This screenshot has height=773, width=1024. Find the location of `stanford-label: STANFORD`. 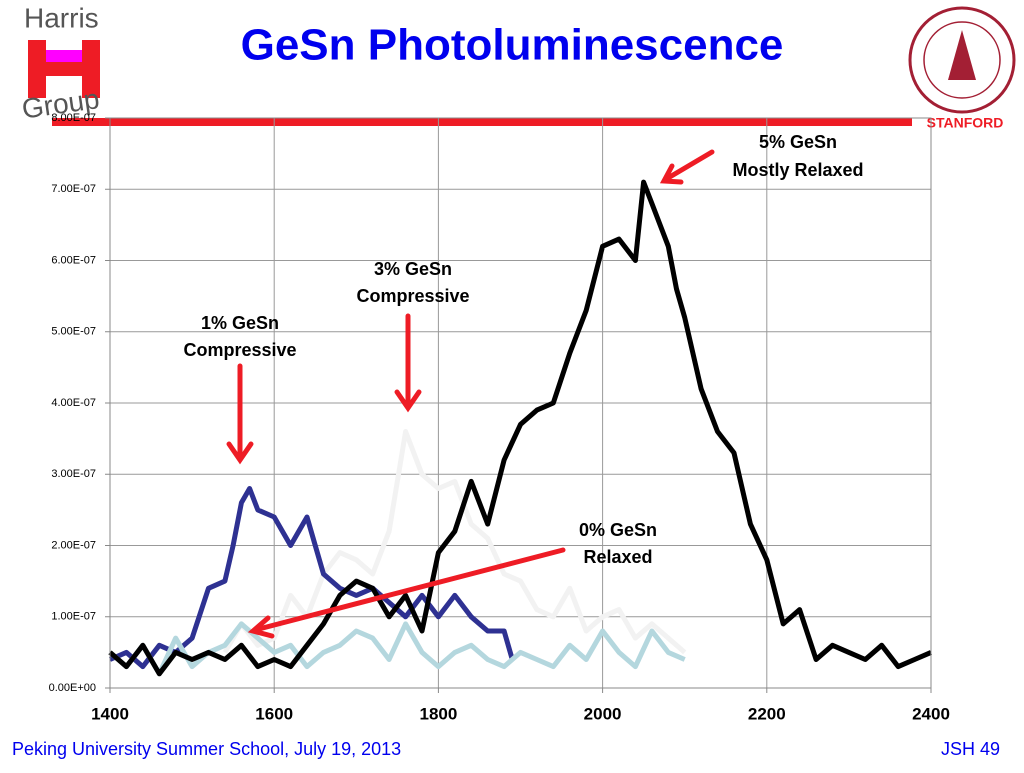

stanford-label: STANFORD is located at coordinates (965, 123).